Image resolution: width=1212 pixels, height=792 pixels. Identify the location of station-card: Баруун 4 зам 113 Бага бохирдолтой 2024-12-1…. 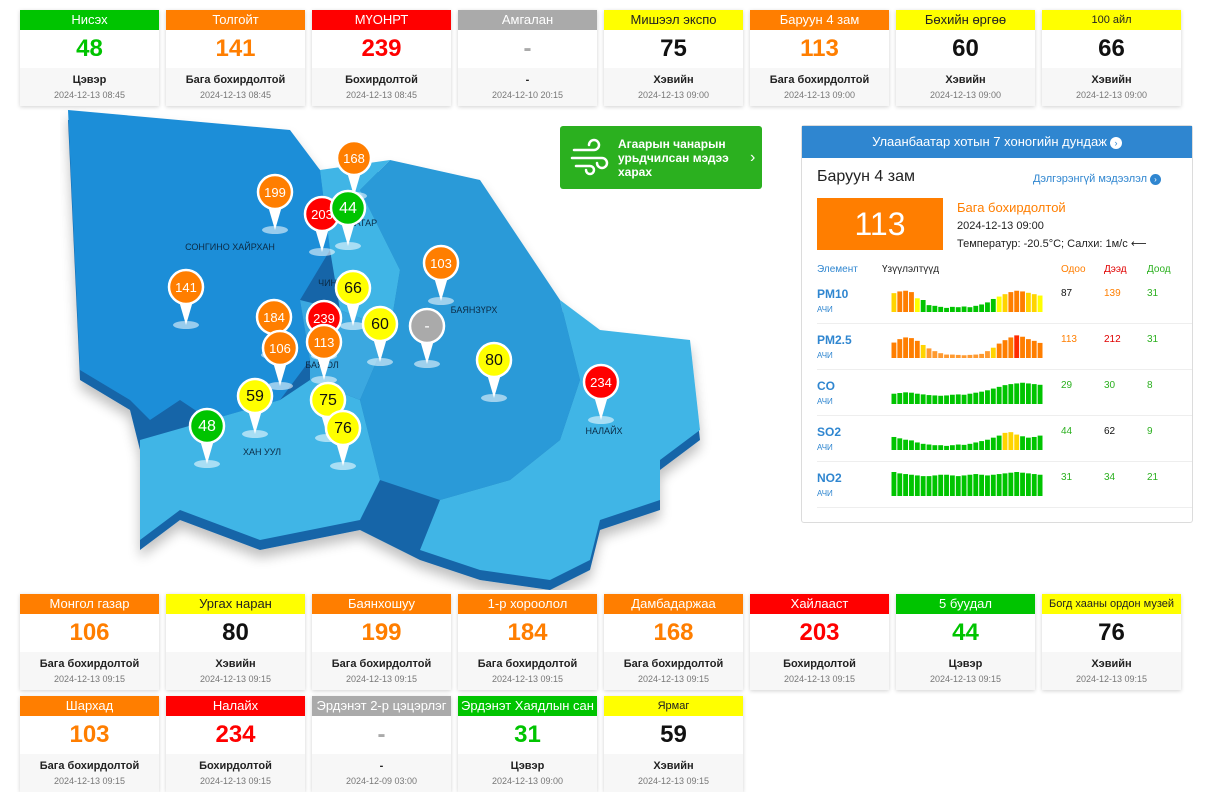
(819, 58).